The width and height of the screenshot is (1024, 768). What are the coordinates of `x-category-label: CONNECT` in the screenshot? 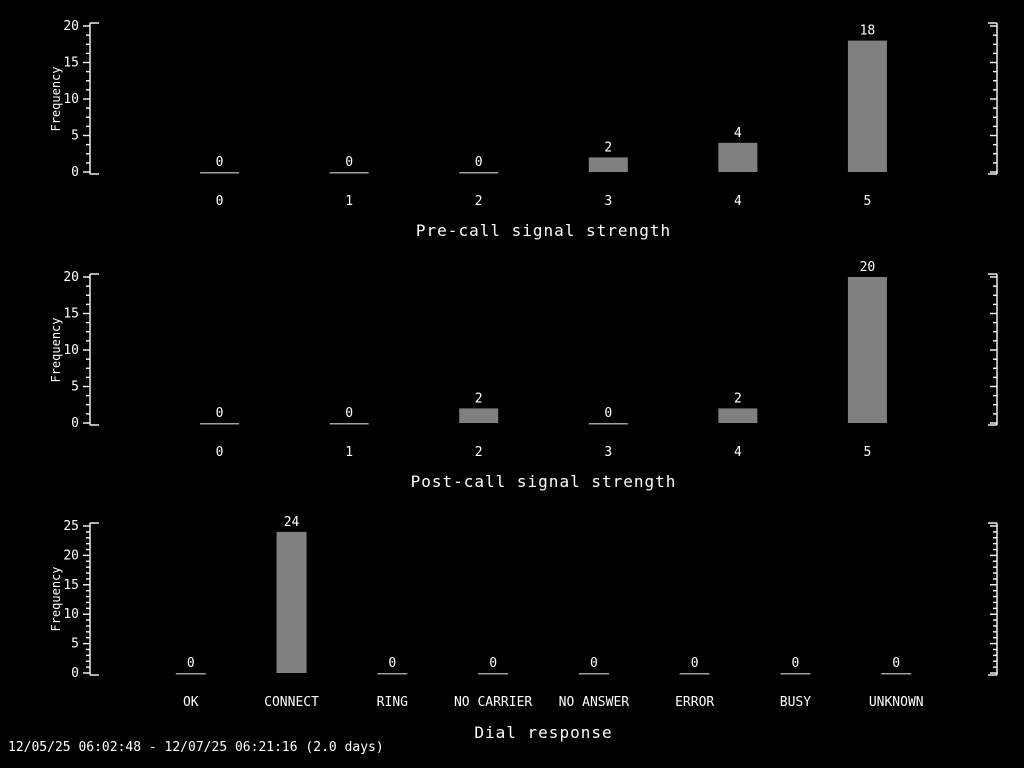 It's located at (291, 702).